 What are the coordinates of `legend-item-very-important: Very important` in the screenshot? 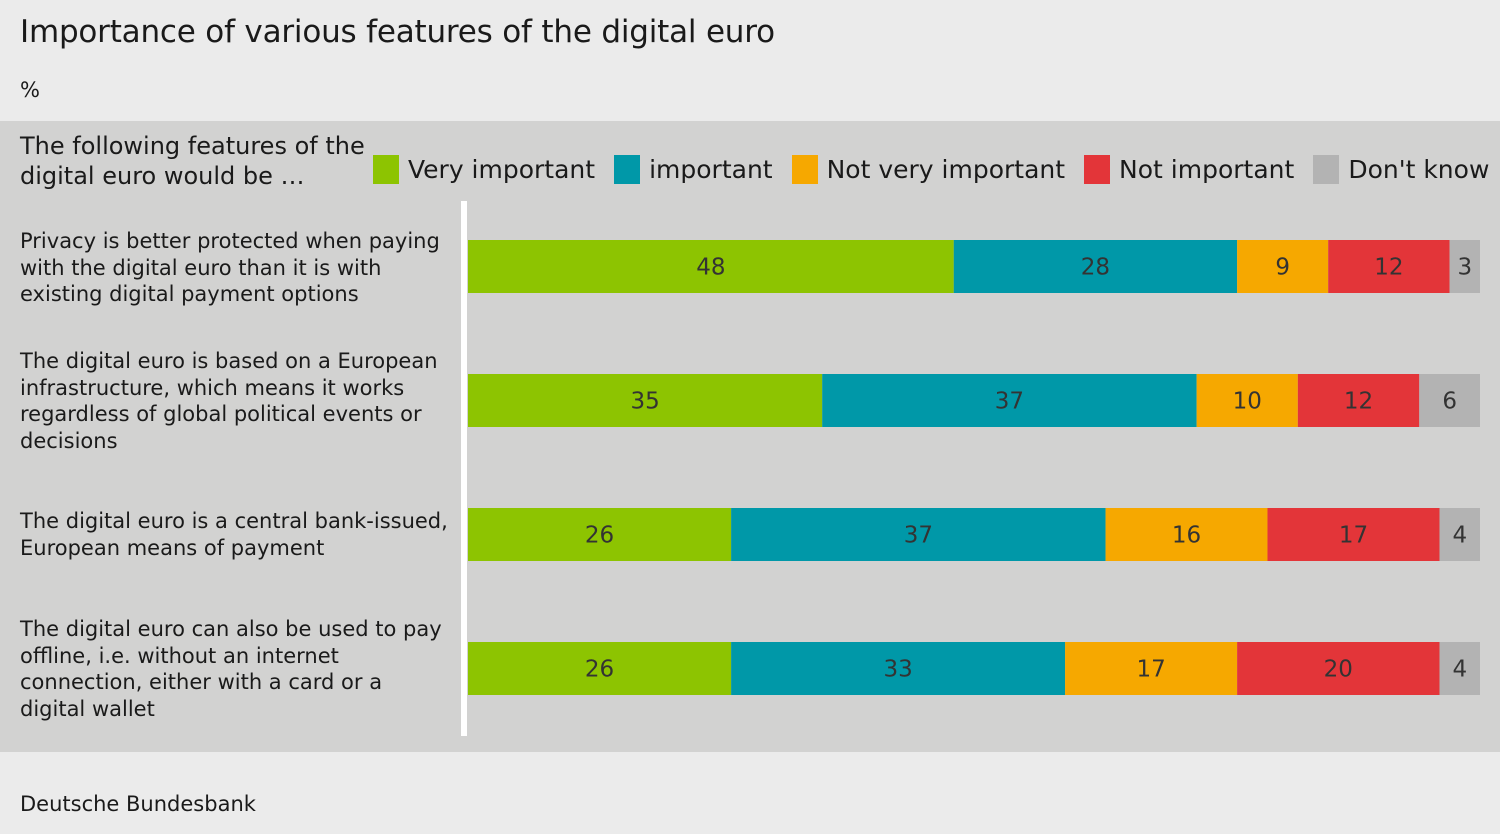 It's located at (484, 169).